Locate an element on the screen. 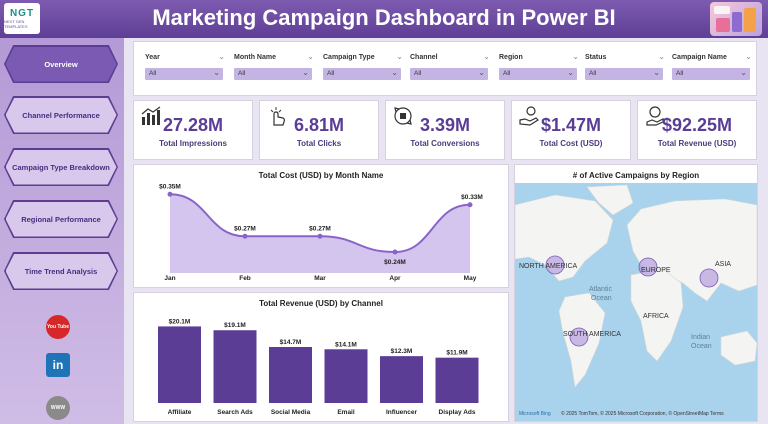 The height and width of the screenshot is (424, 768). youtube-icon: You Tube is located at coordinates (58, 327).